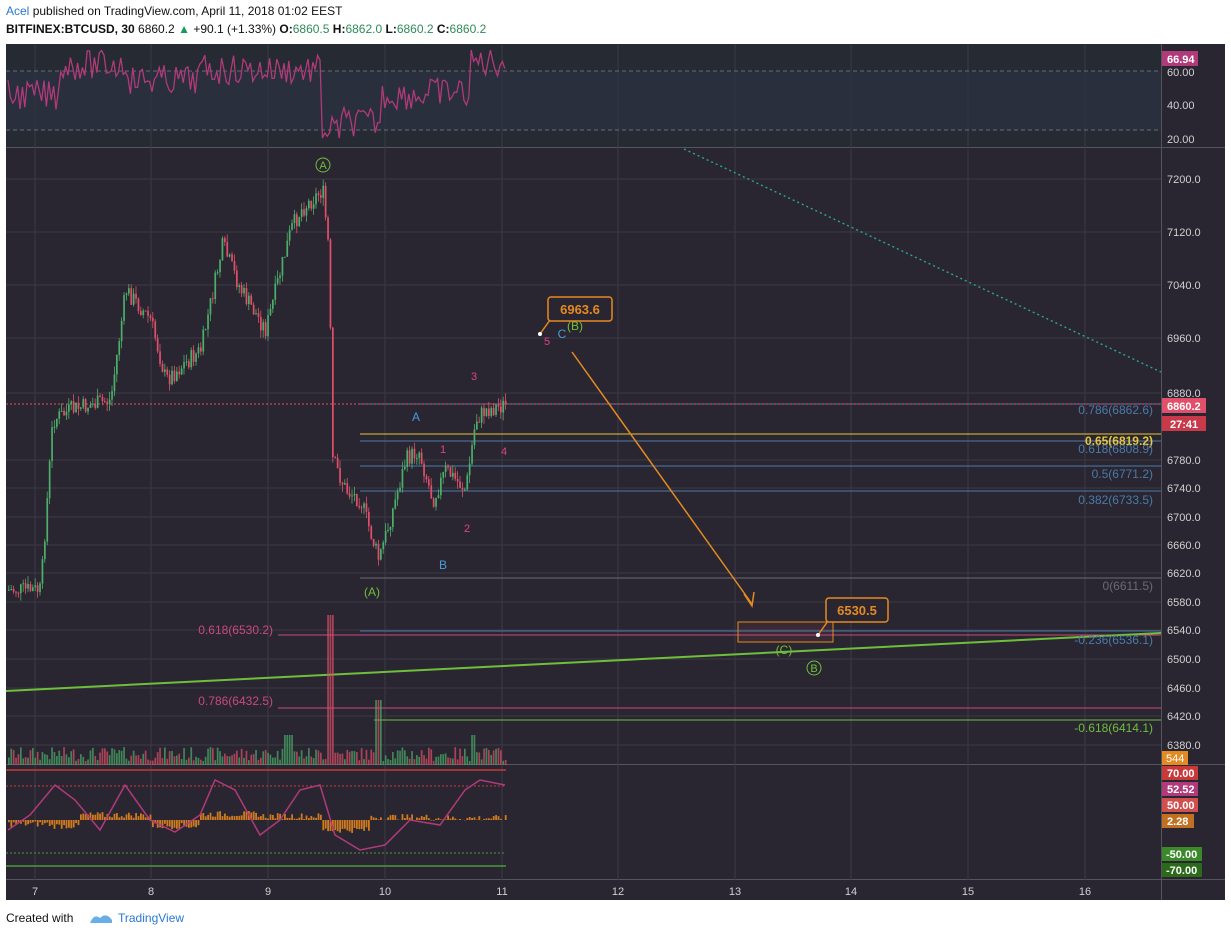  Describe the element at coordinates (1181, 73) in the screenshot. I see `rsi-tick-60: 60.00` at that location.